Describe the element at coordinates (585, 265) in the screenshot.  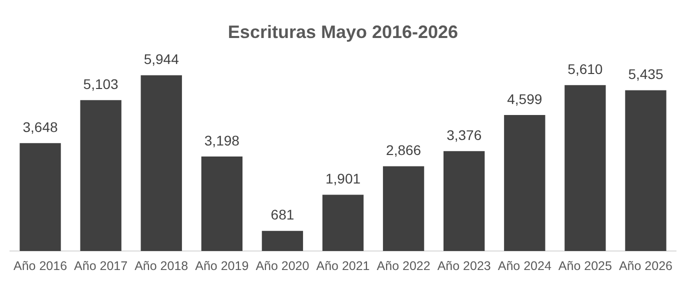
I see `x-tick-label: Año 2025` at that location.